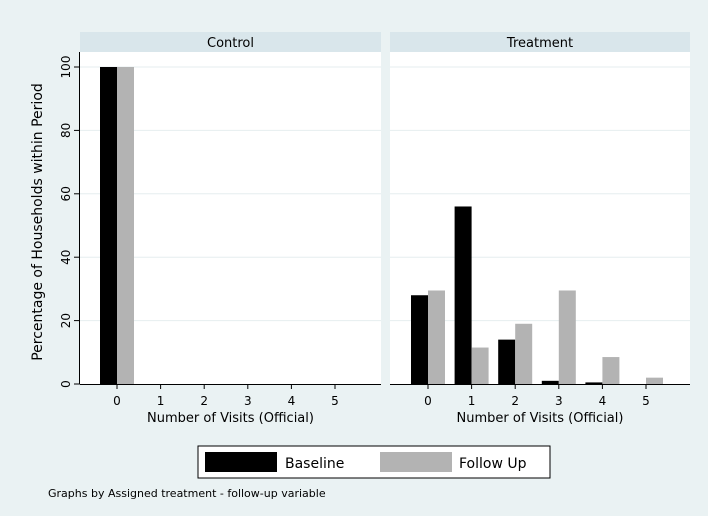 This screenshot has height=516, width=708. Describe the element at coordinates (493, 464) in the screenshot. I see `legend-label-followup: Follow Up` at that location.